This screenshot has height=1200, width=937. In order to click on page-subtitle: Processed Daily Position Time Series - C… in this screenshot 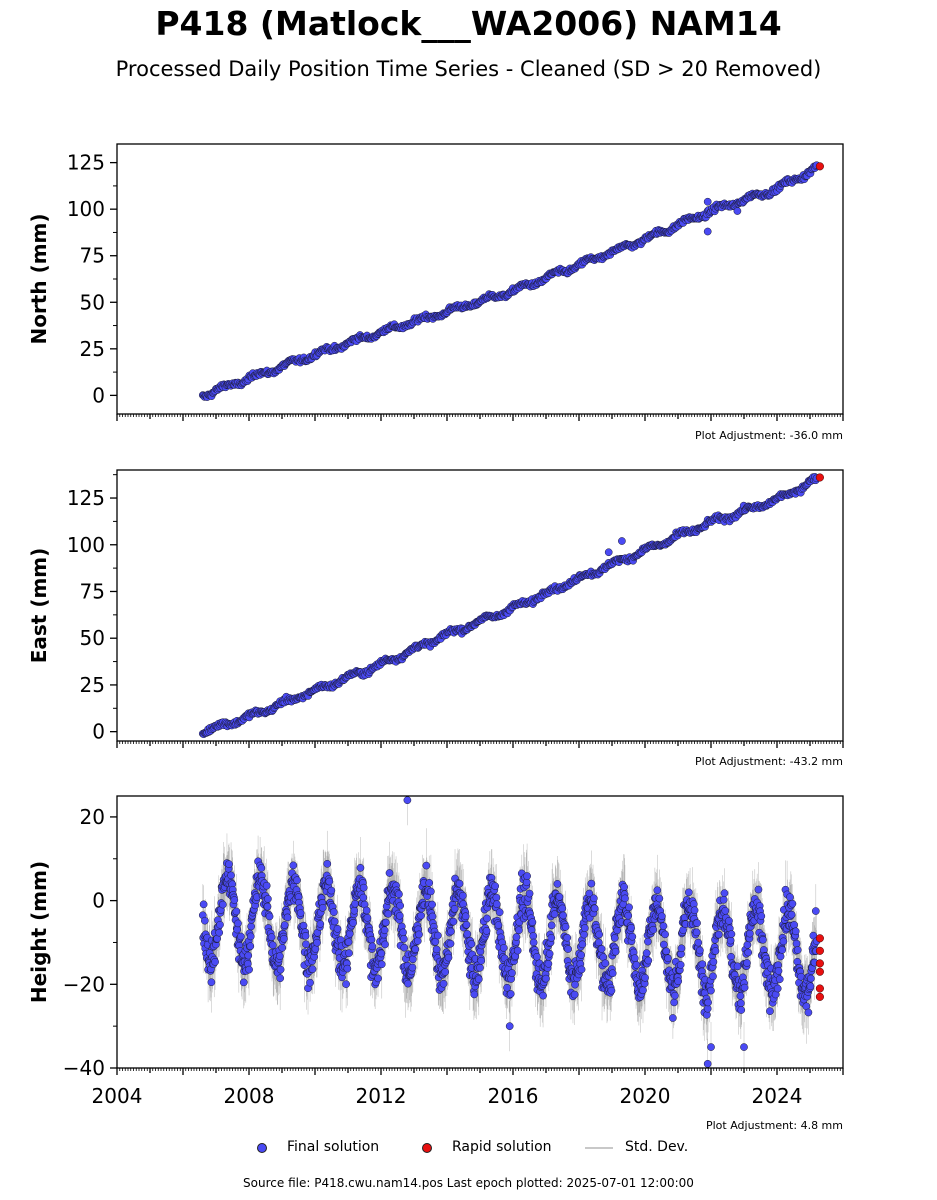, I will do `click(468, 69)`.